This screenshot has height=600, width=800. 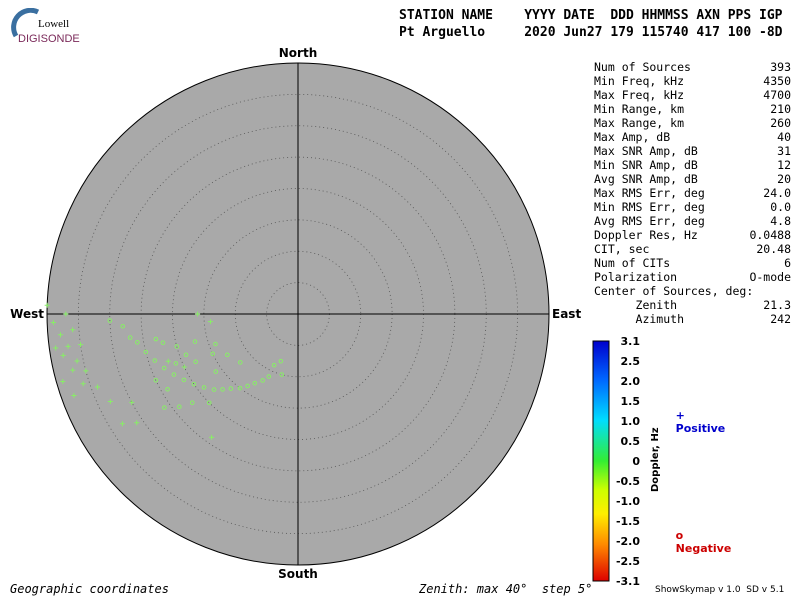 I want to click on colorbar-tick-label: 0.5, so click(x=631, y=441).